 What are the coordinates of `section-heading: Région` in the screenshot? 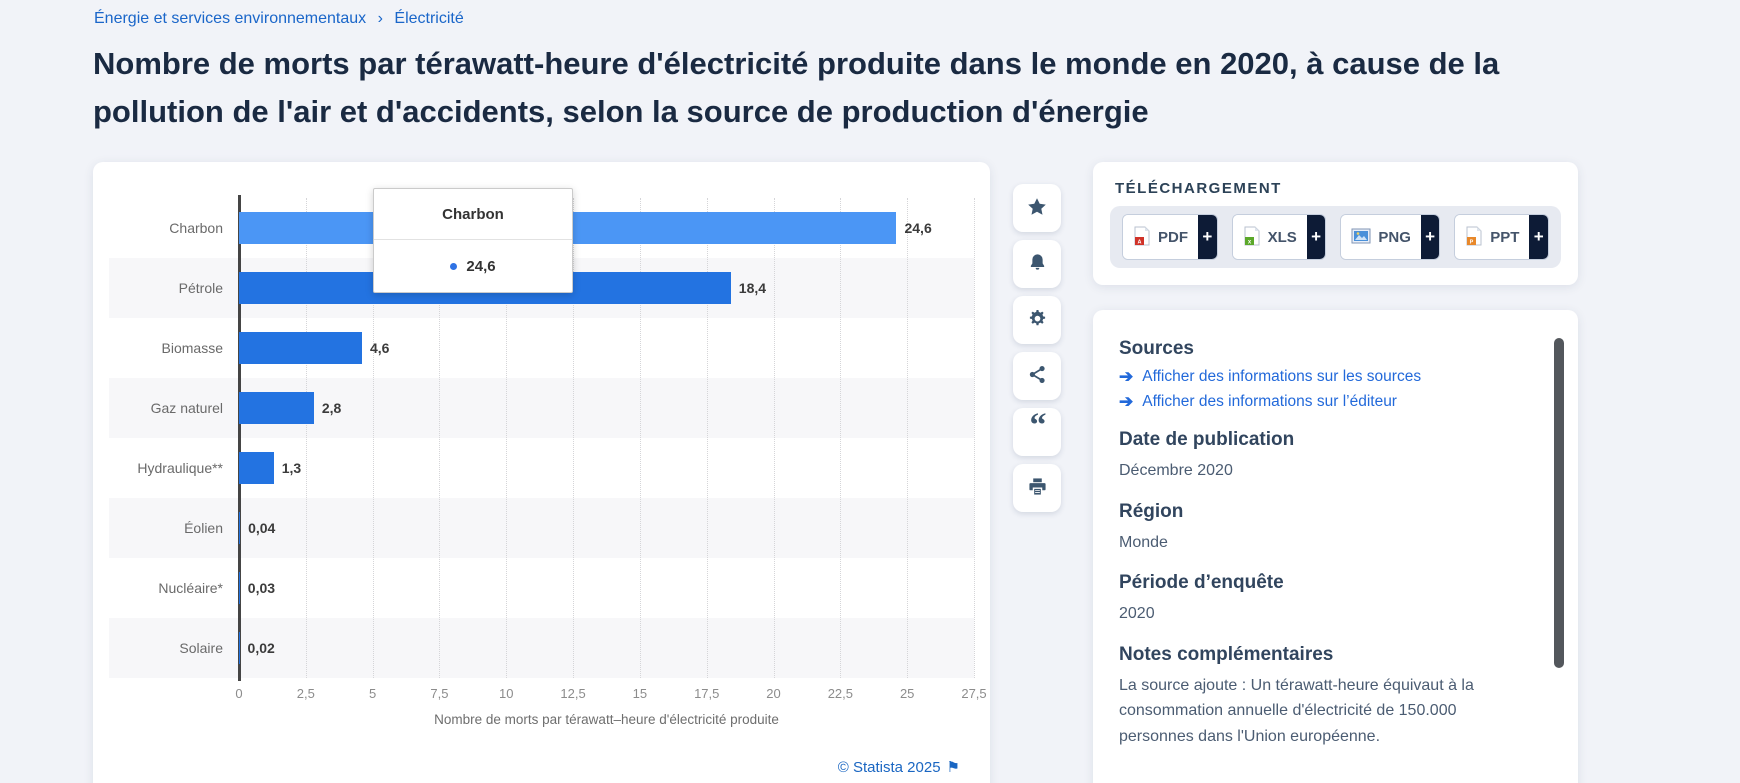 It's located at (1151, 511).